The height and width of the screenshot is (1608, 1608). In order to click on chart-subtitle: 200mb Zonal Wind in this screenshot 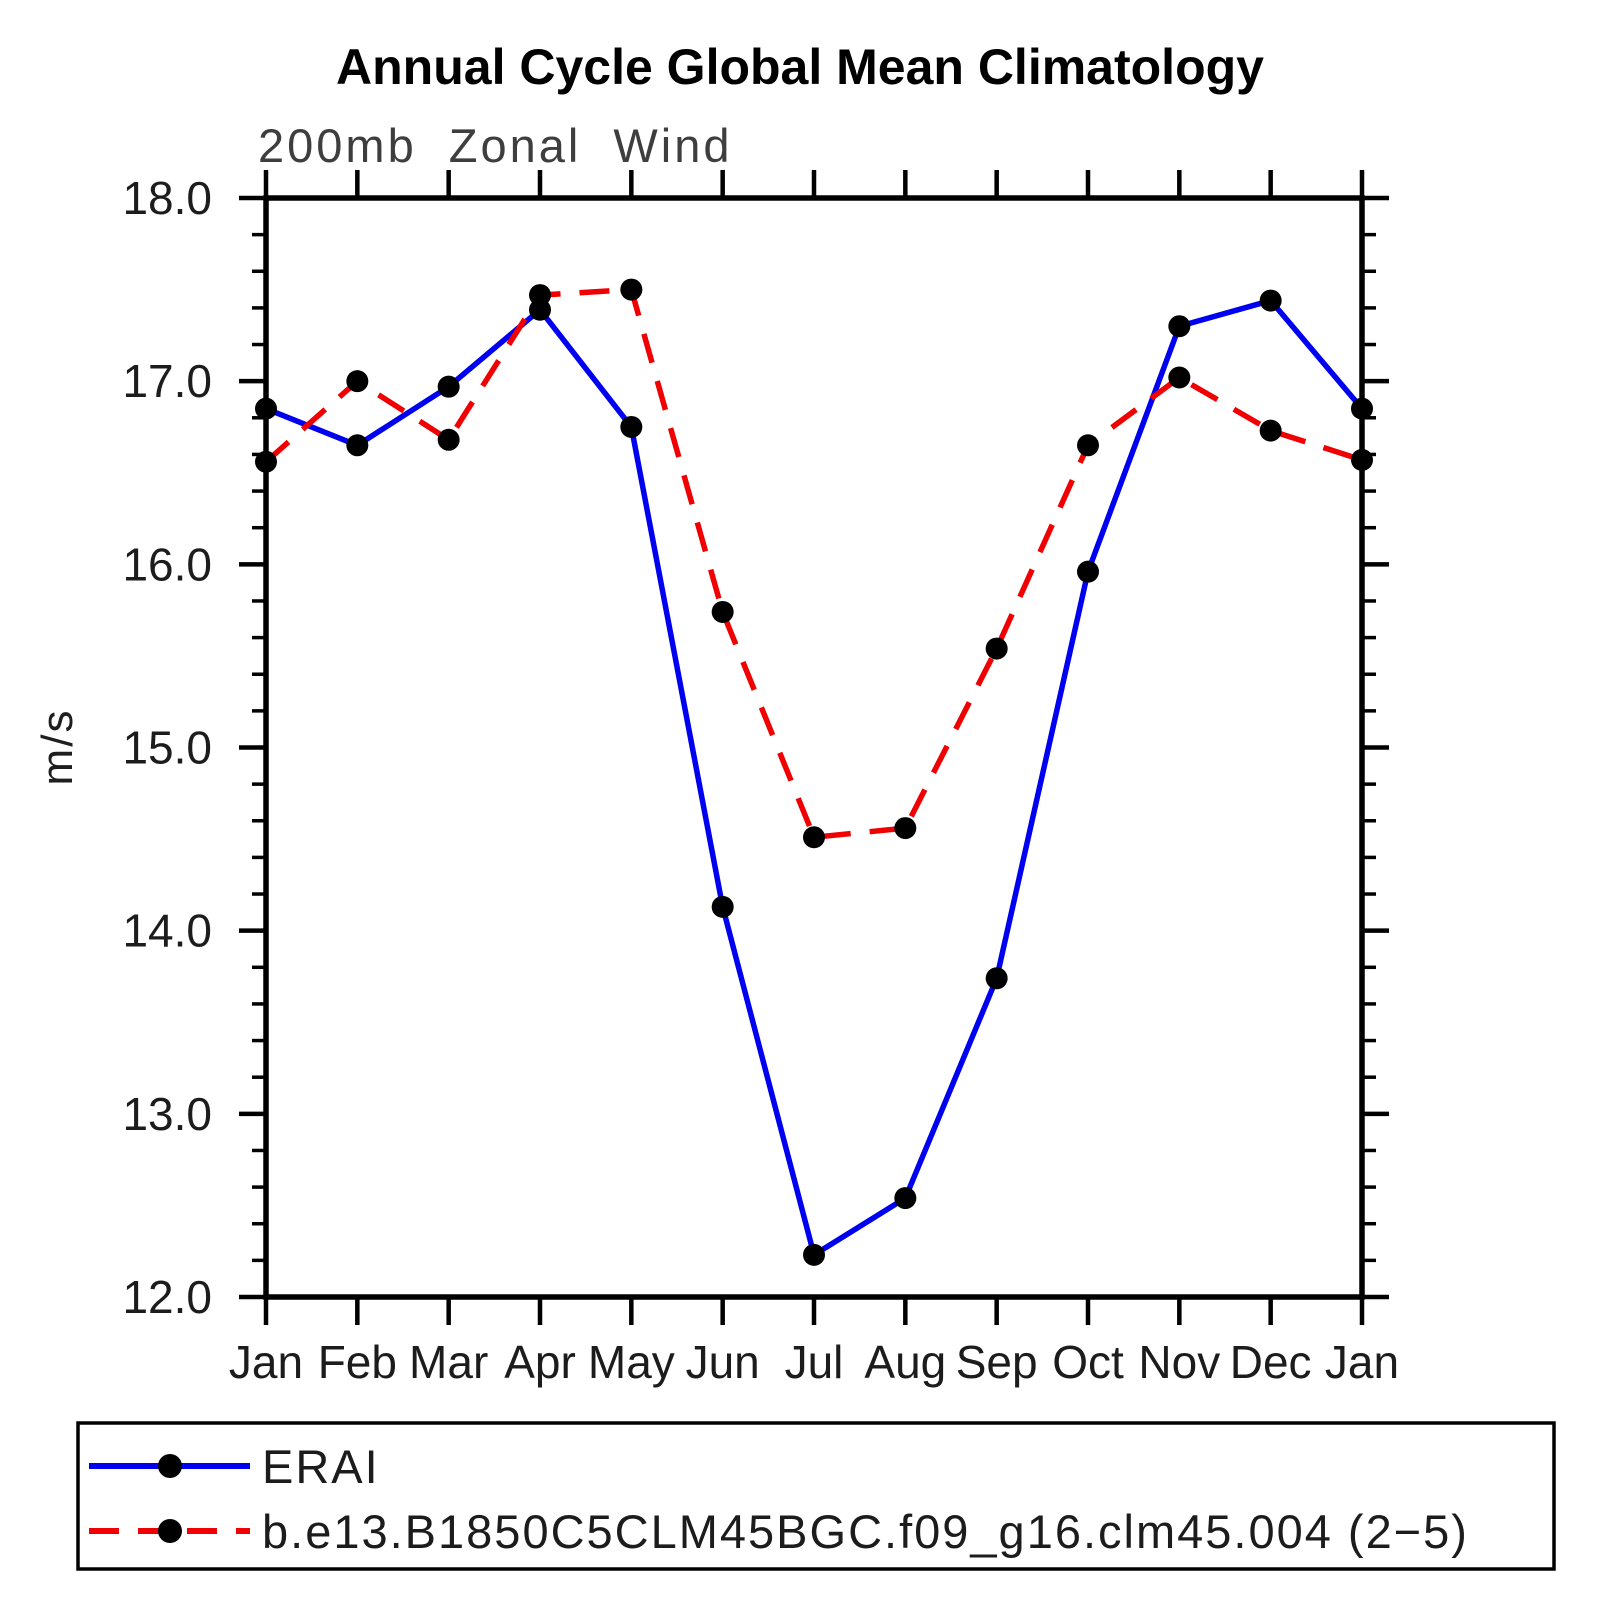, I will do `click(495, 145)`.